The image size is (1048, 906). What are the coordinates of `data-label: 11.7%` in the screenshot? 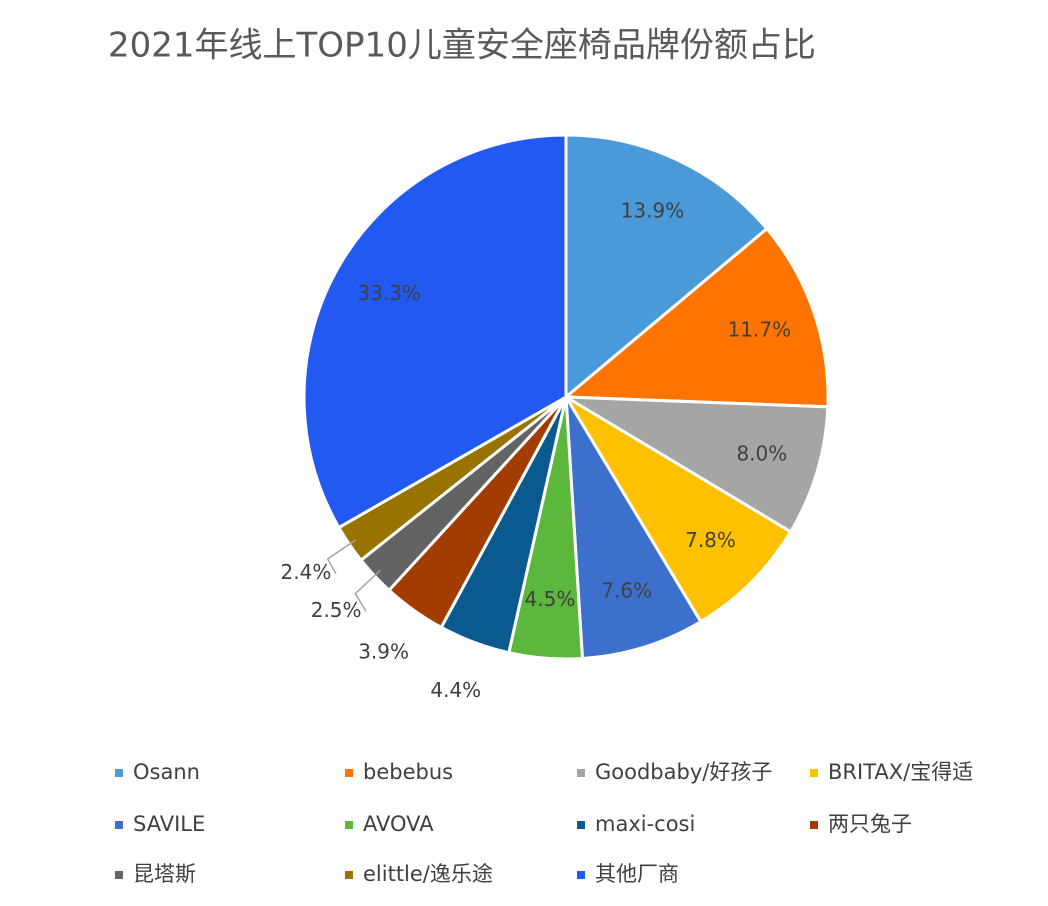 It's located at (760, 329).